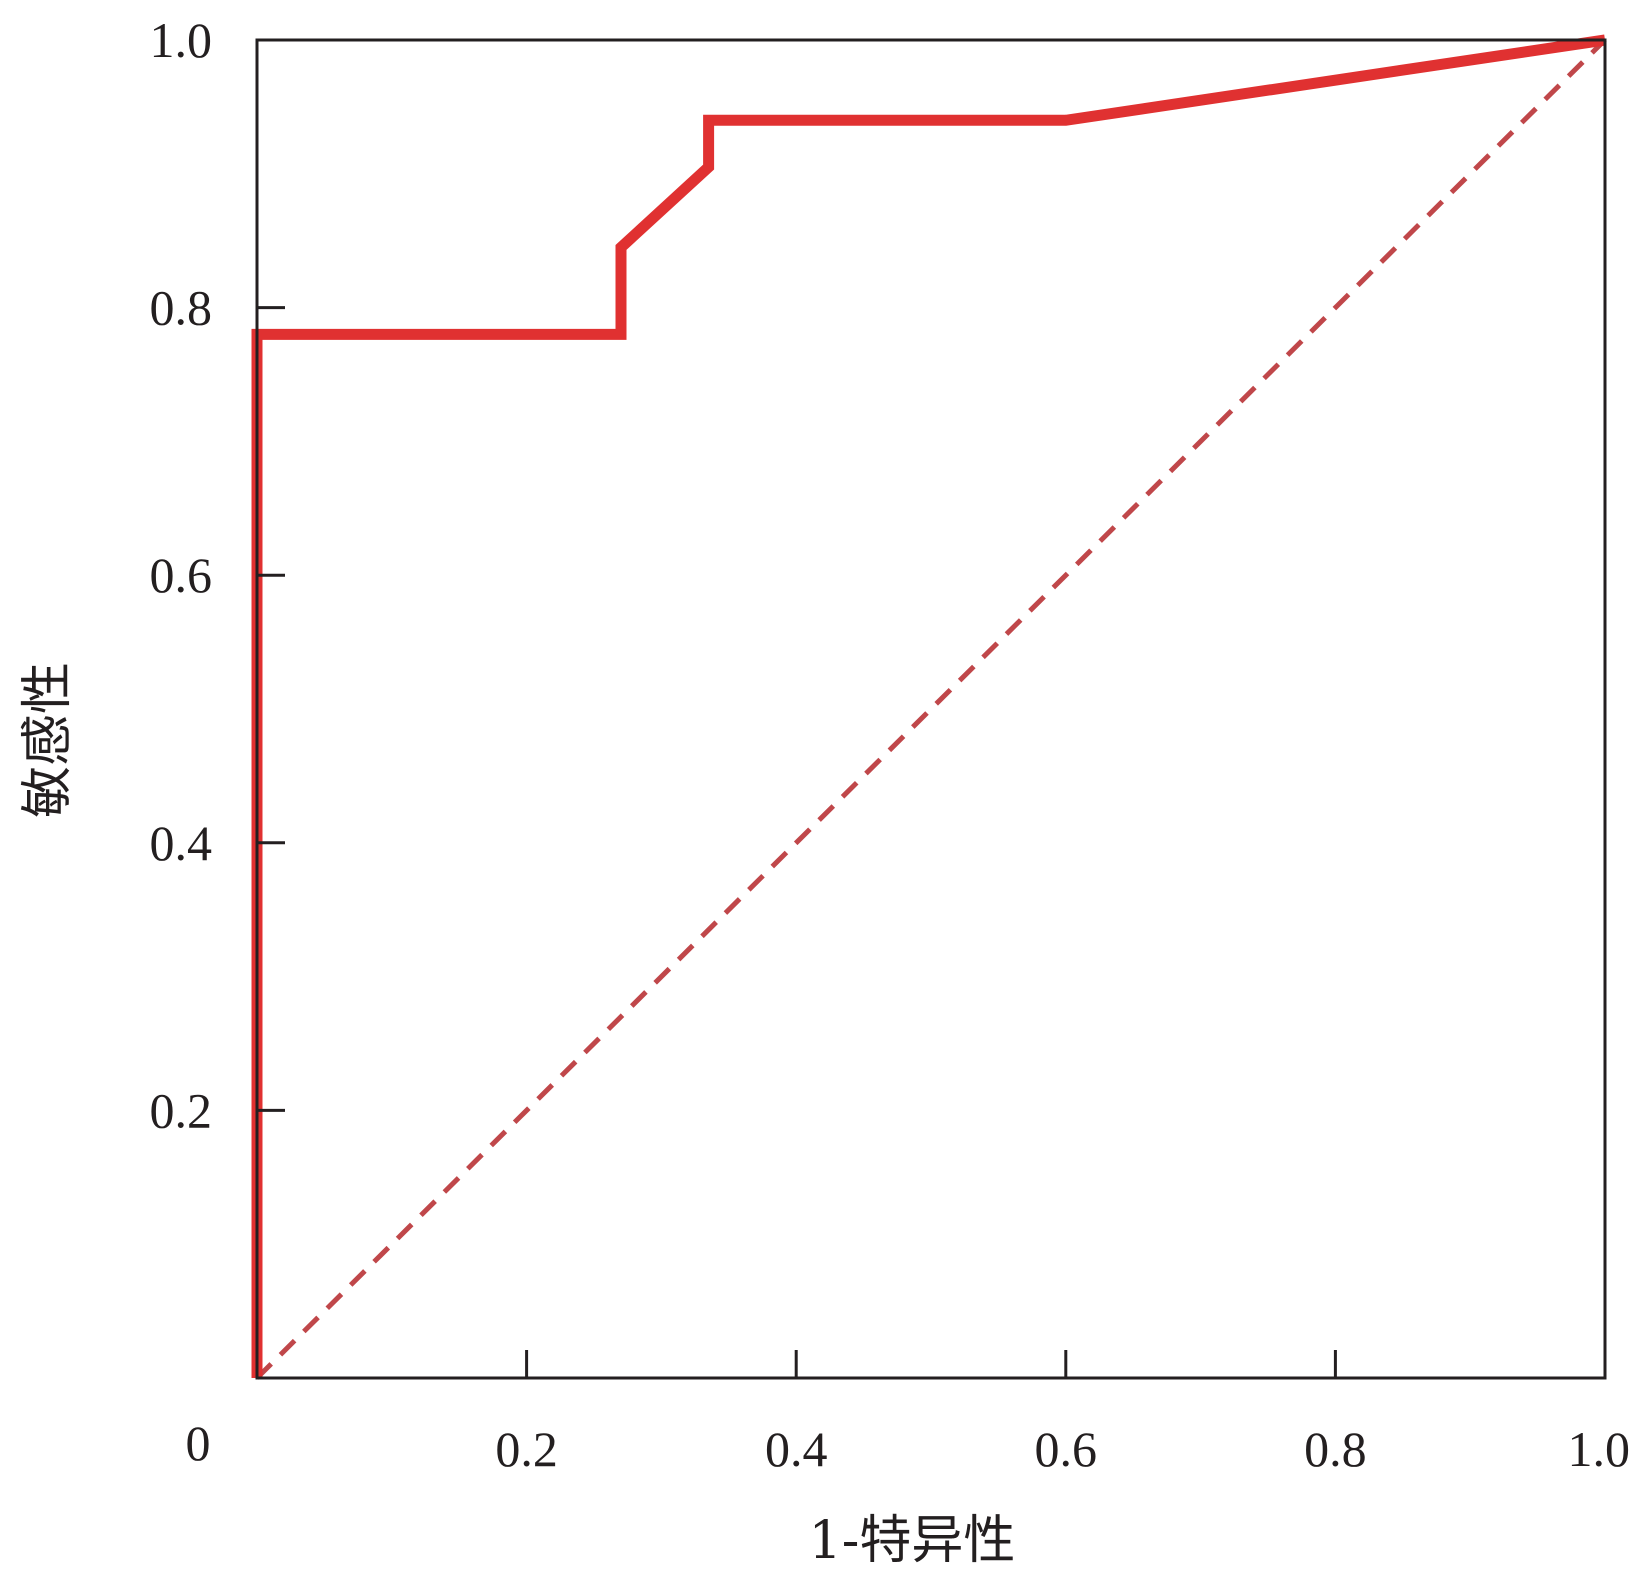 The image size is (1637, 1580). Describe the element at coordinates (1335, 1449) in the screenshot. I see `x-tick-label: 0.8` at that location.